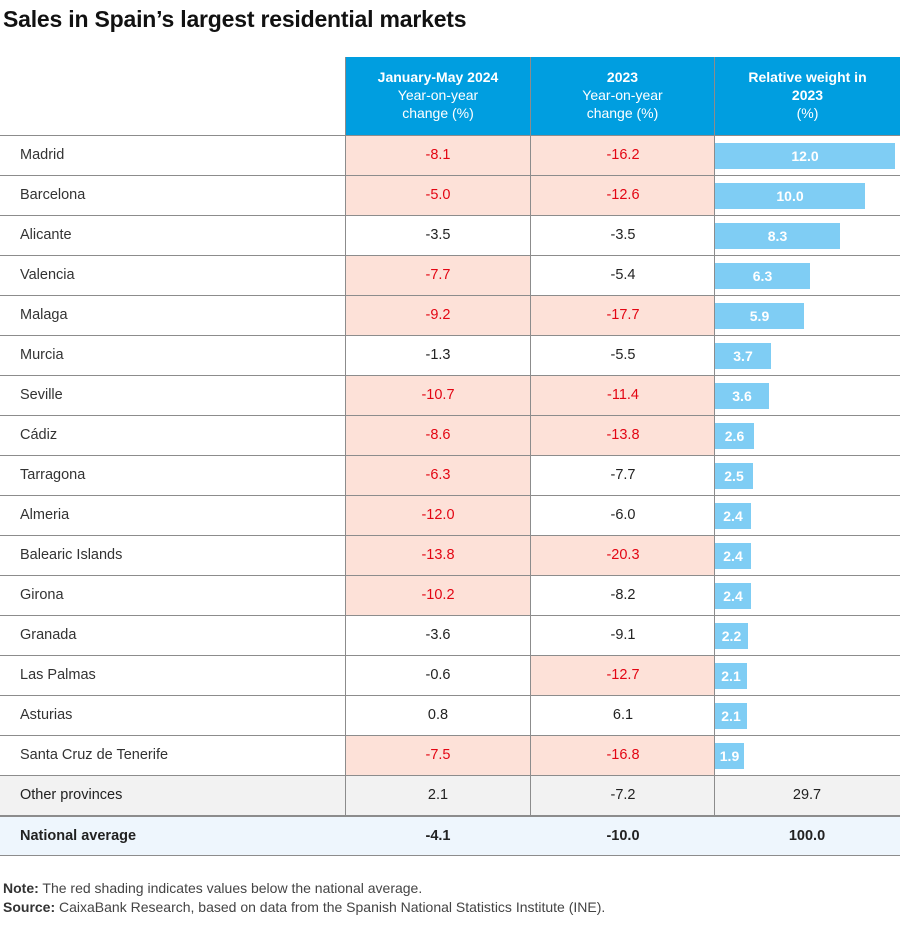  Describe the element at coordinates (777, 236) in the screenshot. I see `weight-bar: 8.3` at that location.